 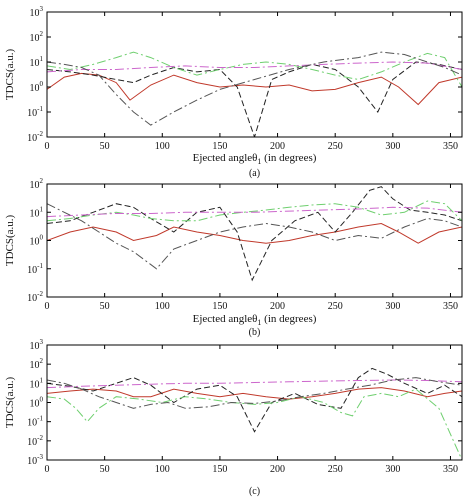 I want to click on y-tick-label: 10⁻³, so click(x=35, y=460).